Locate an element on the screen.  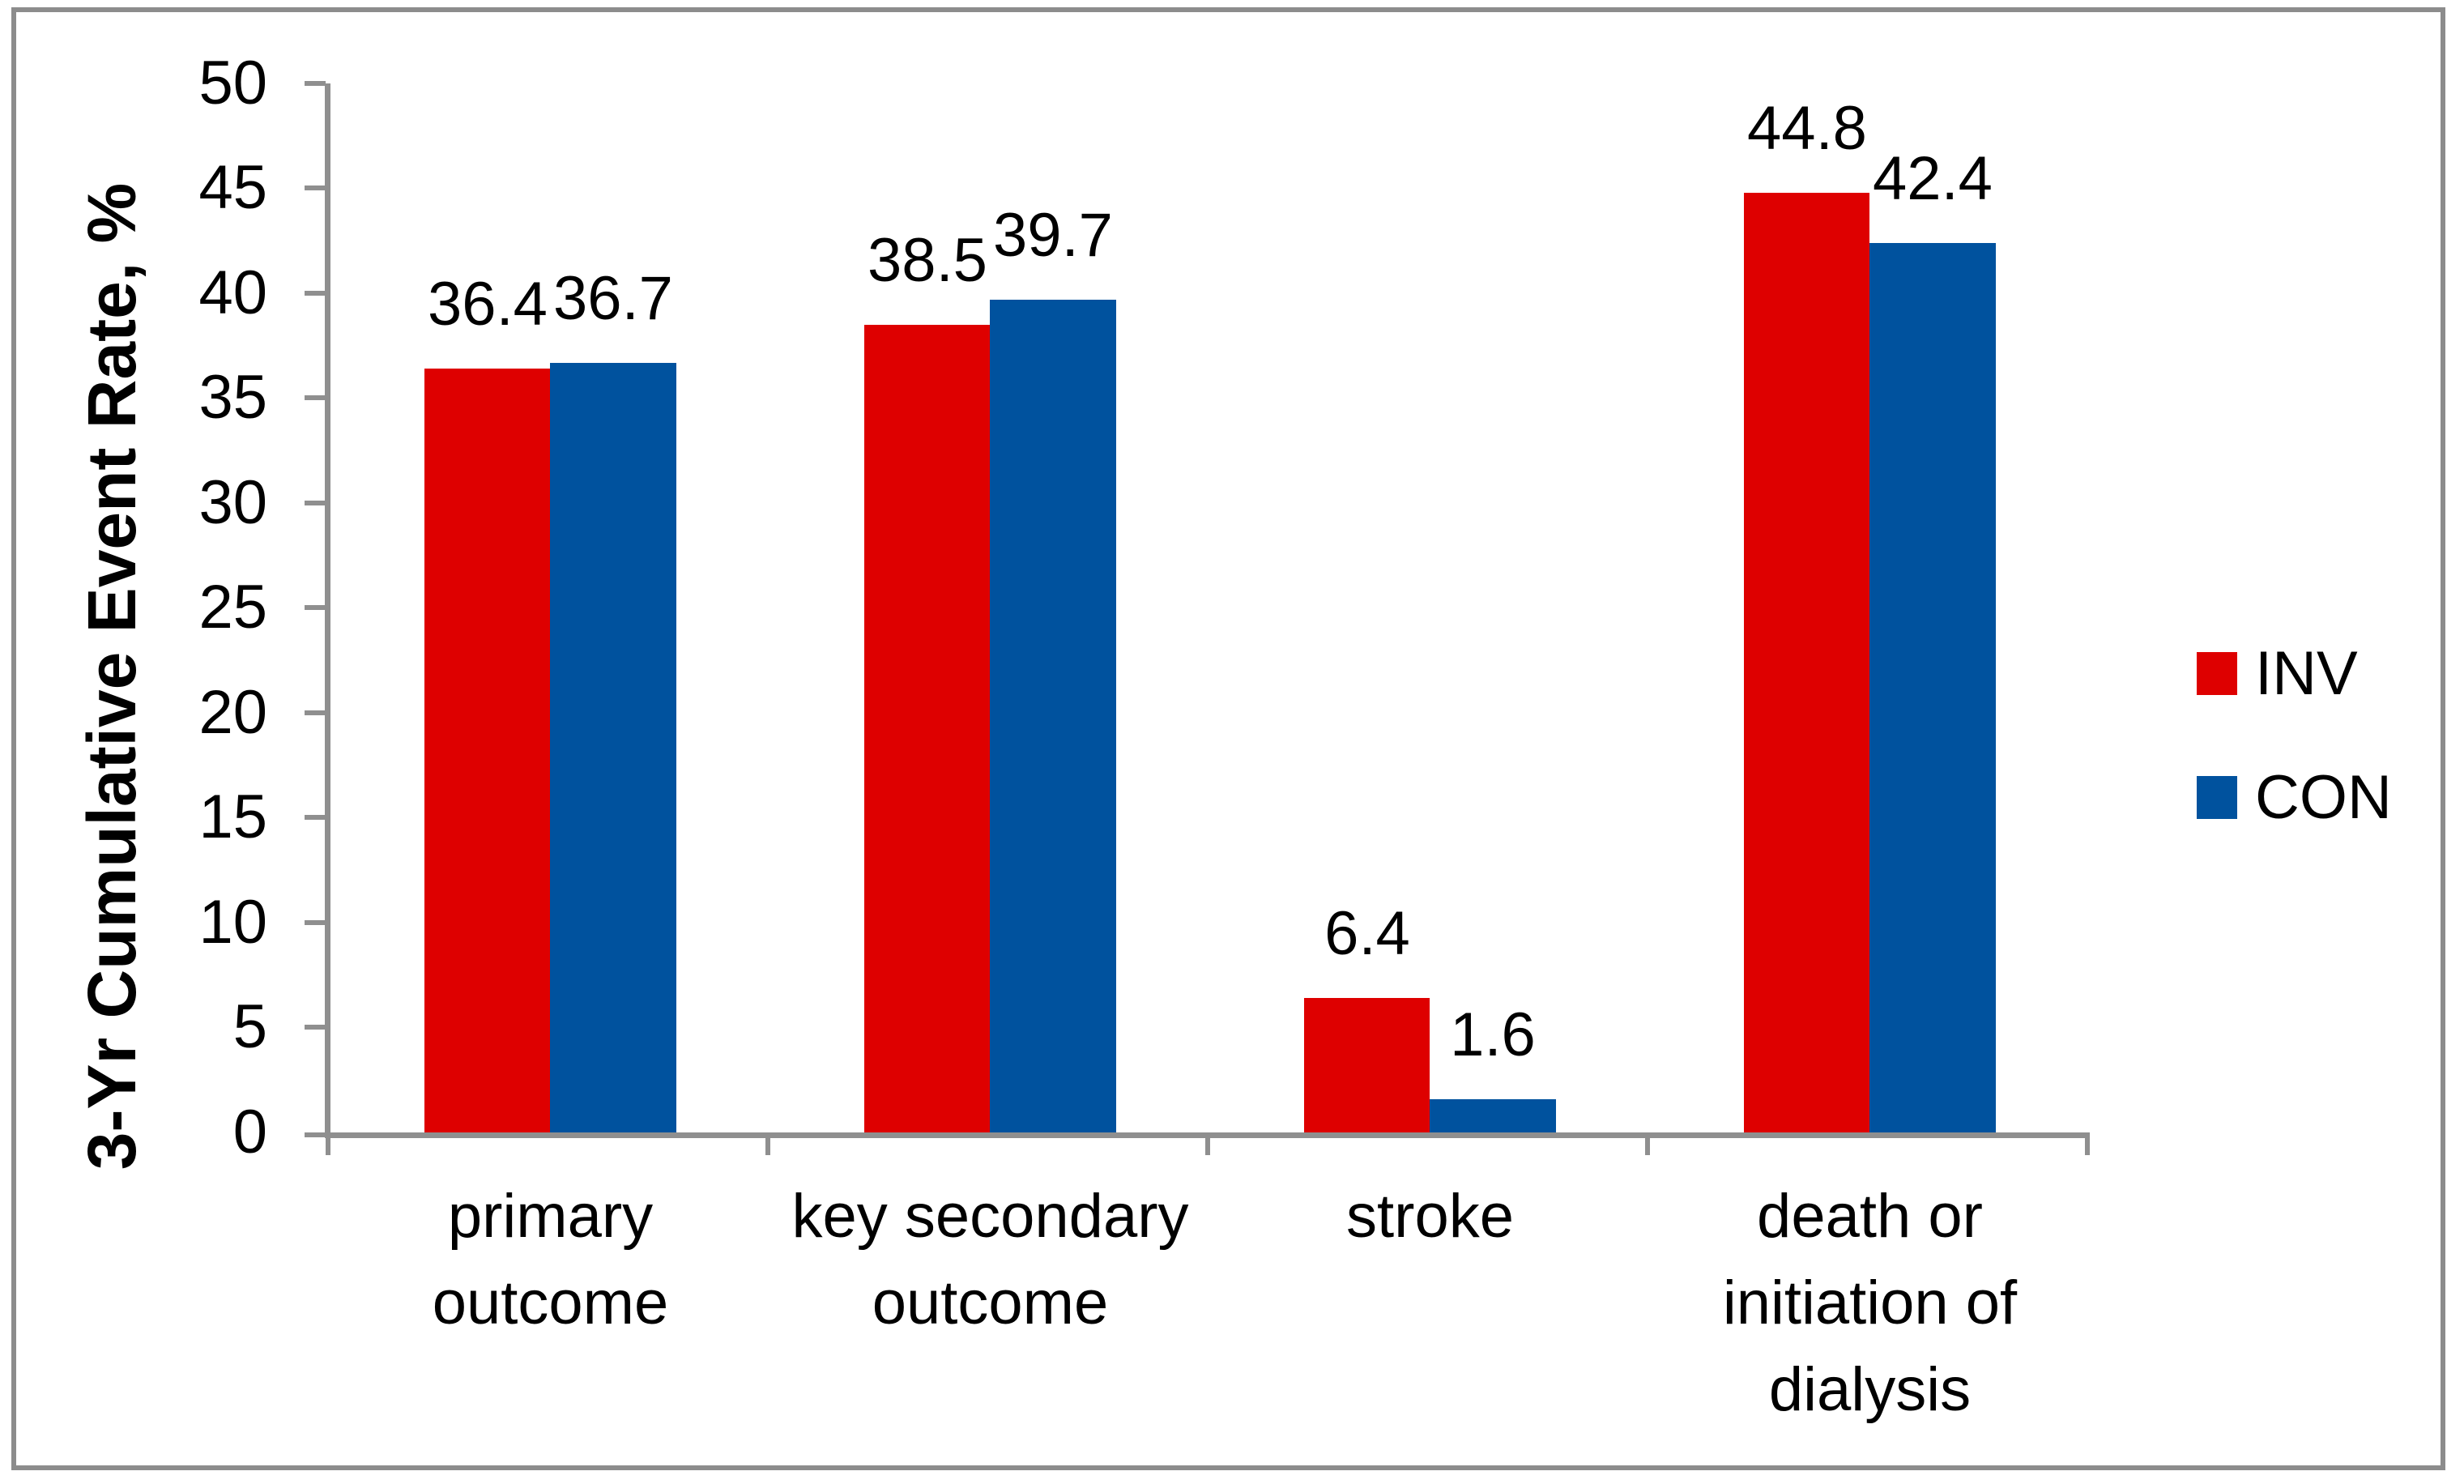
bar-value-label: 42.4 is located at coordinates (1933, 178).